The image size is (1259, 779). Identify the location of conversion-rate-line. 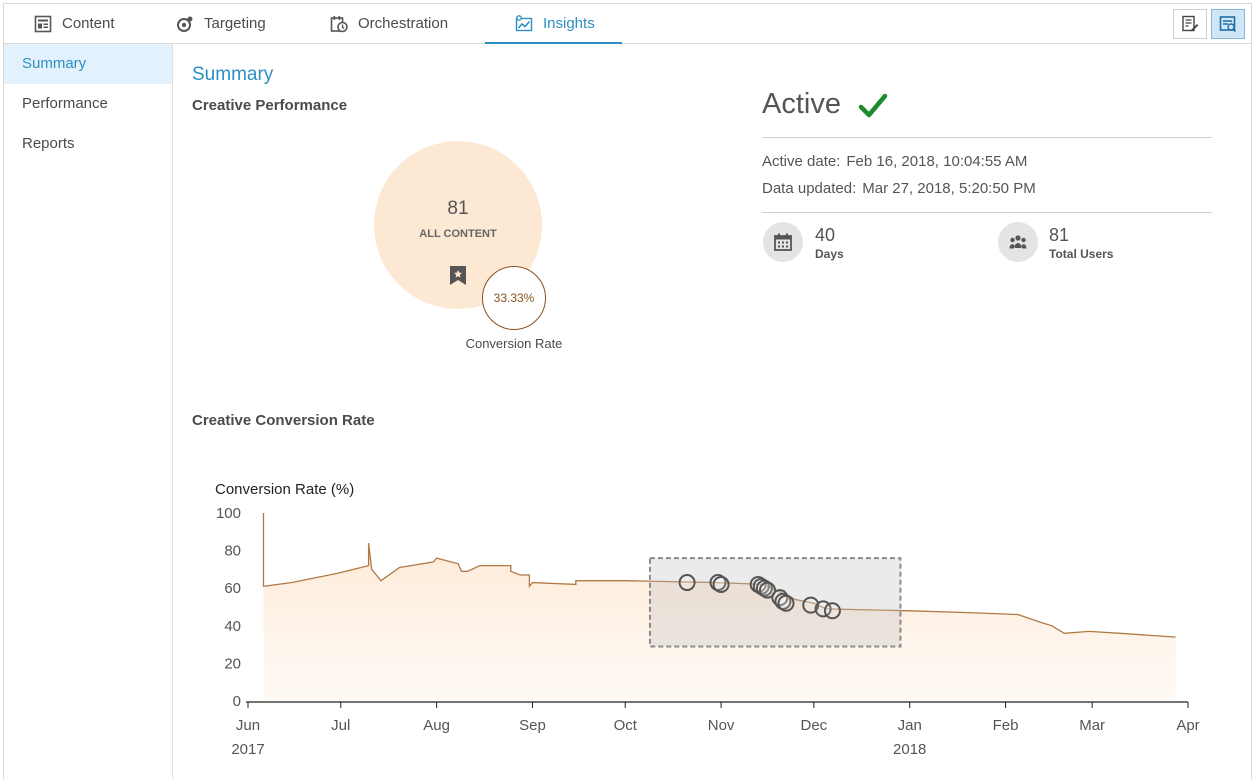
(719, 575).